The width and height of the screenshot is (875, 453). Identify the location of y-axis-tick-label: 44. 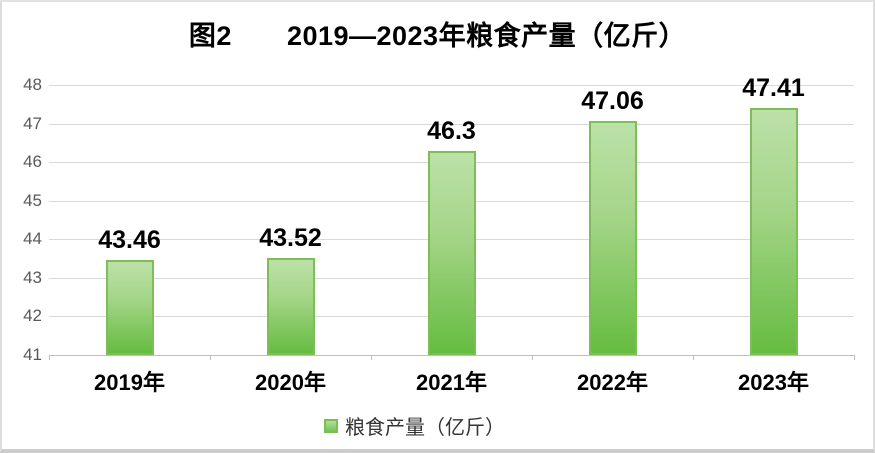
(32, 239).